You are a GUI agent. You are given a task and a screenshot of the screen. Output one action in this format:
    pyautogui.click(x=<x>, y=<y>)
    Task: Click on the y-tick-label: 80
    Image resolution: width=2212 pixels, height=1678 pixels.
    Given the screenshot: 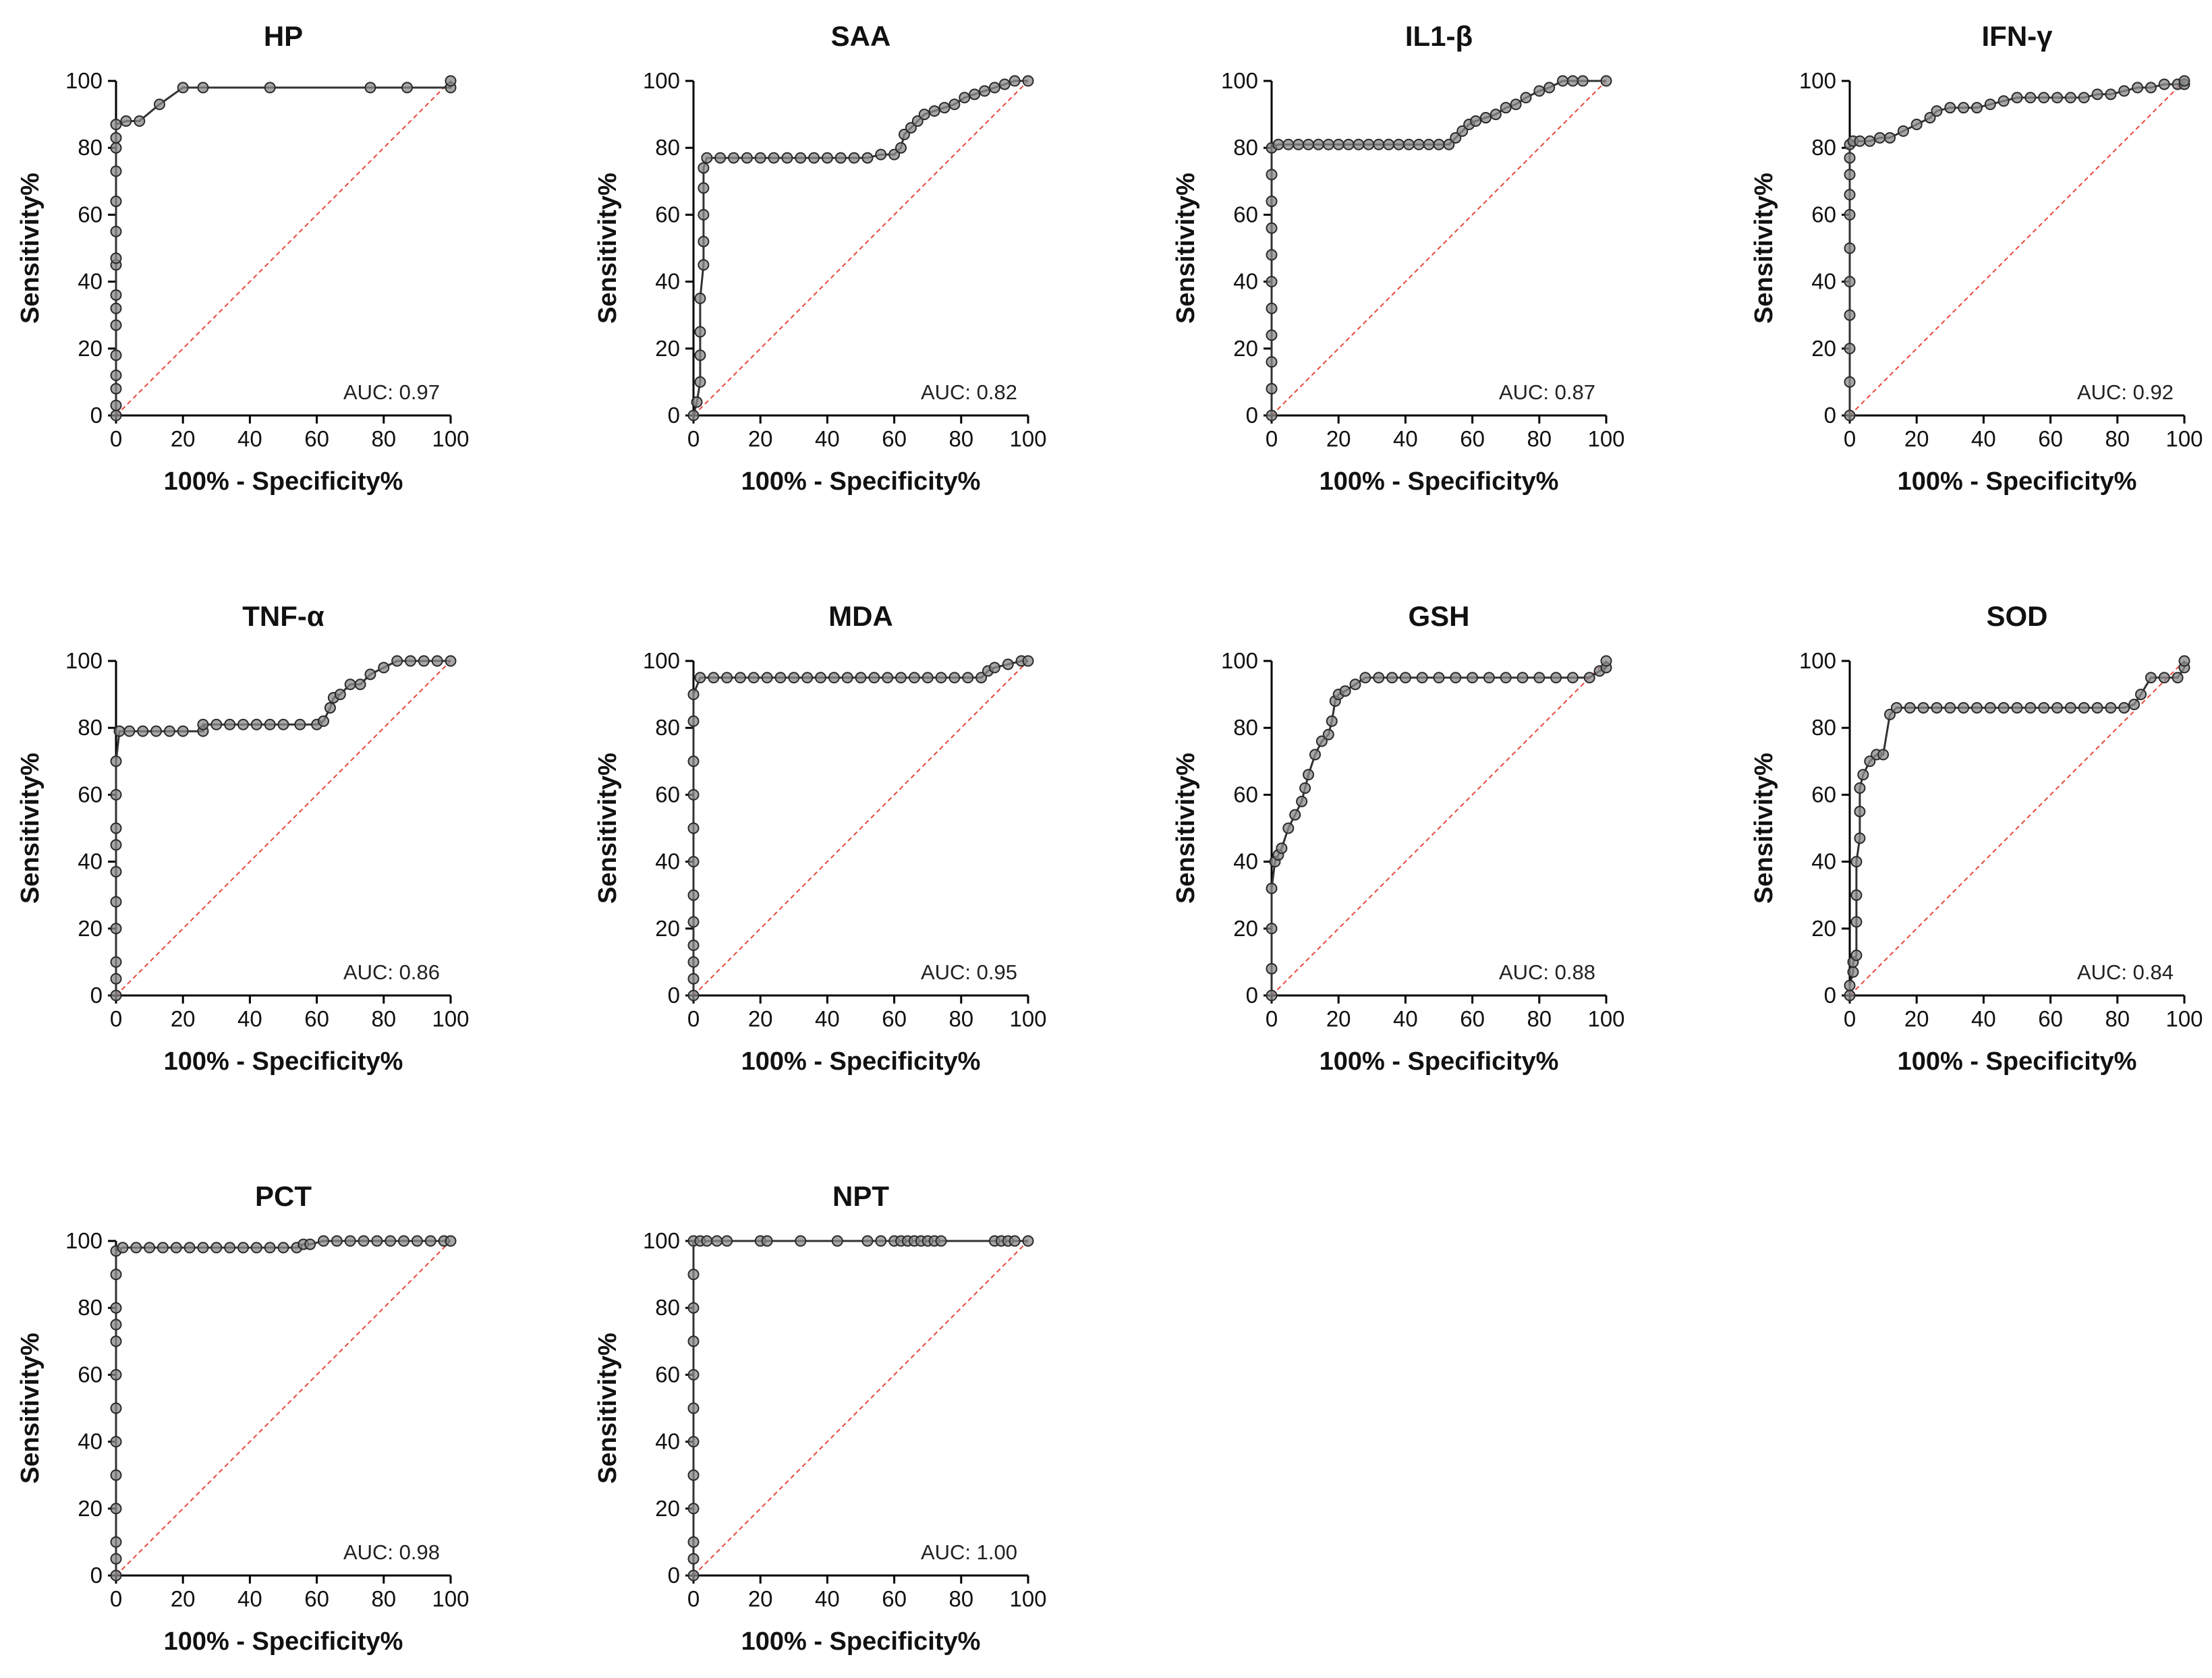 What is the action you would take?
    pyautogui.click(x=1823, y=727)
    